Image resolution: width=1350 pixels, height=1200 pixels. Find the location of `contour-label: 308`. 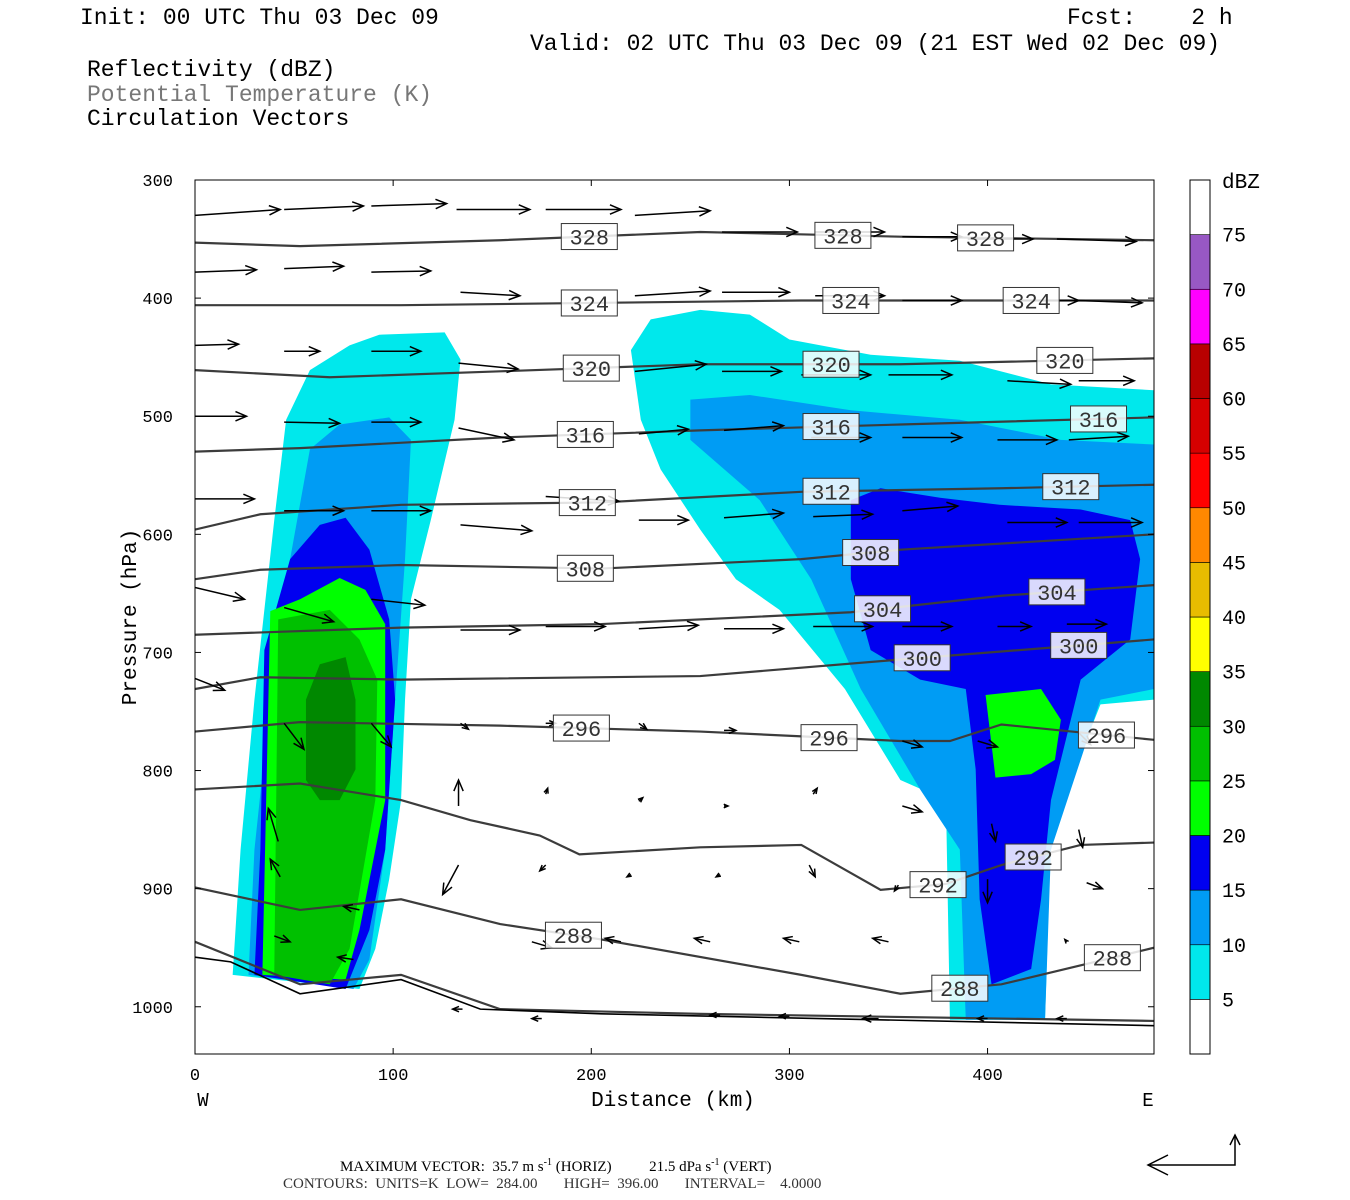

contour-label: 308 is located at coordinates (871, 555).